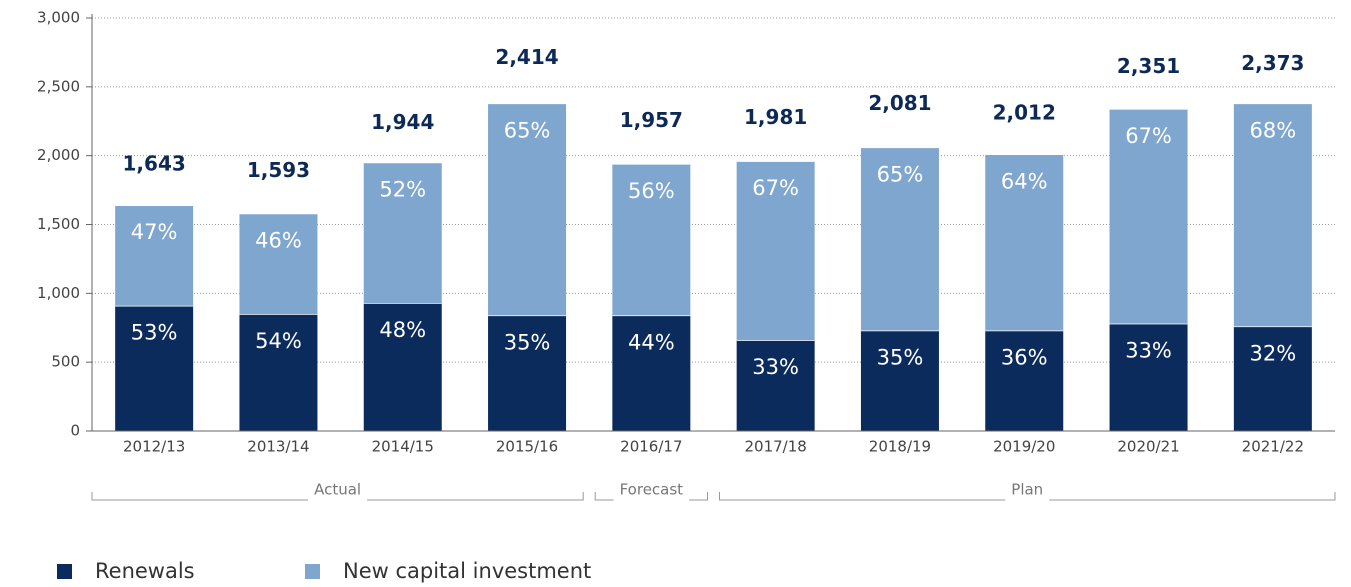 This screenshot has width=1351, height=587. What do you see at coordinates (58, 86) in the screenshot?
I see `y-tick-label: 2,500` at bounding box center [58, 86].